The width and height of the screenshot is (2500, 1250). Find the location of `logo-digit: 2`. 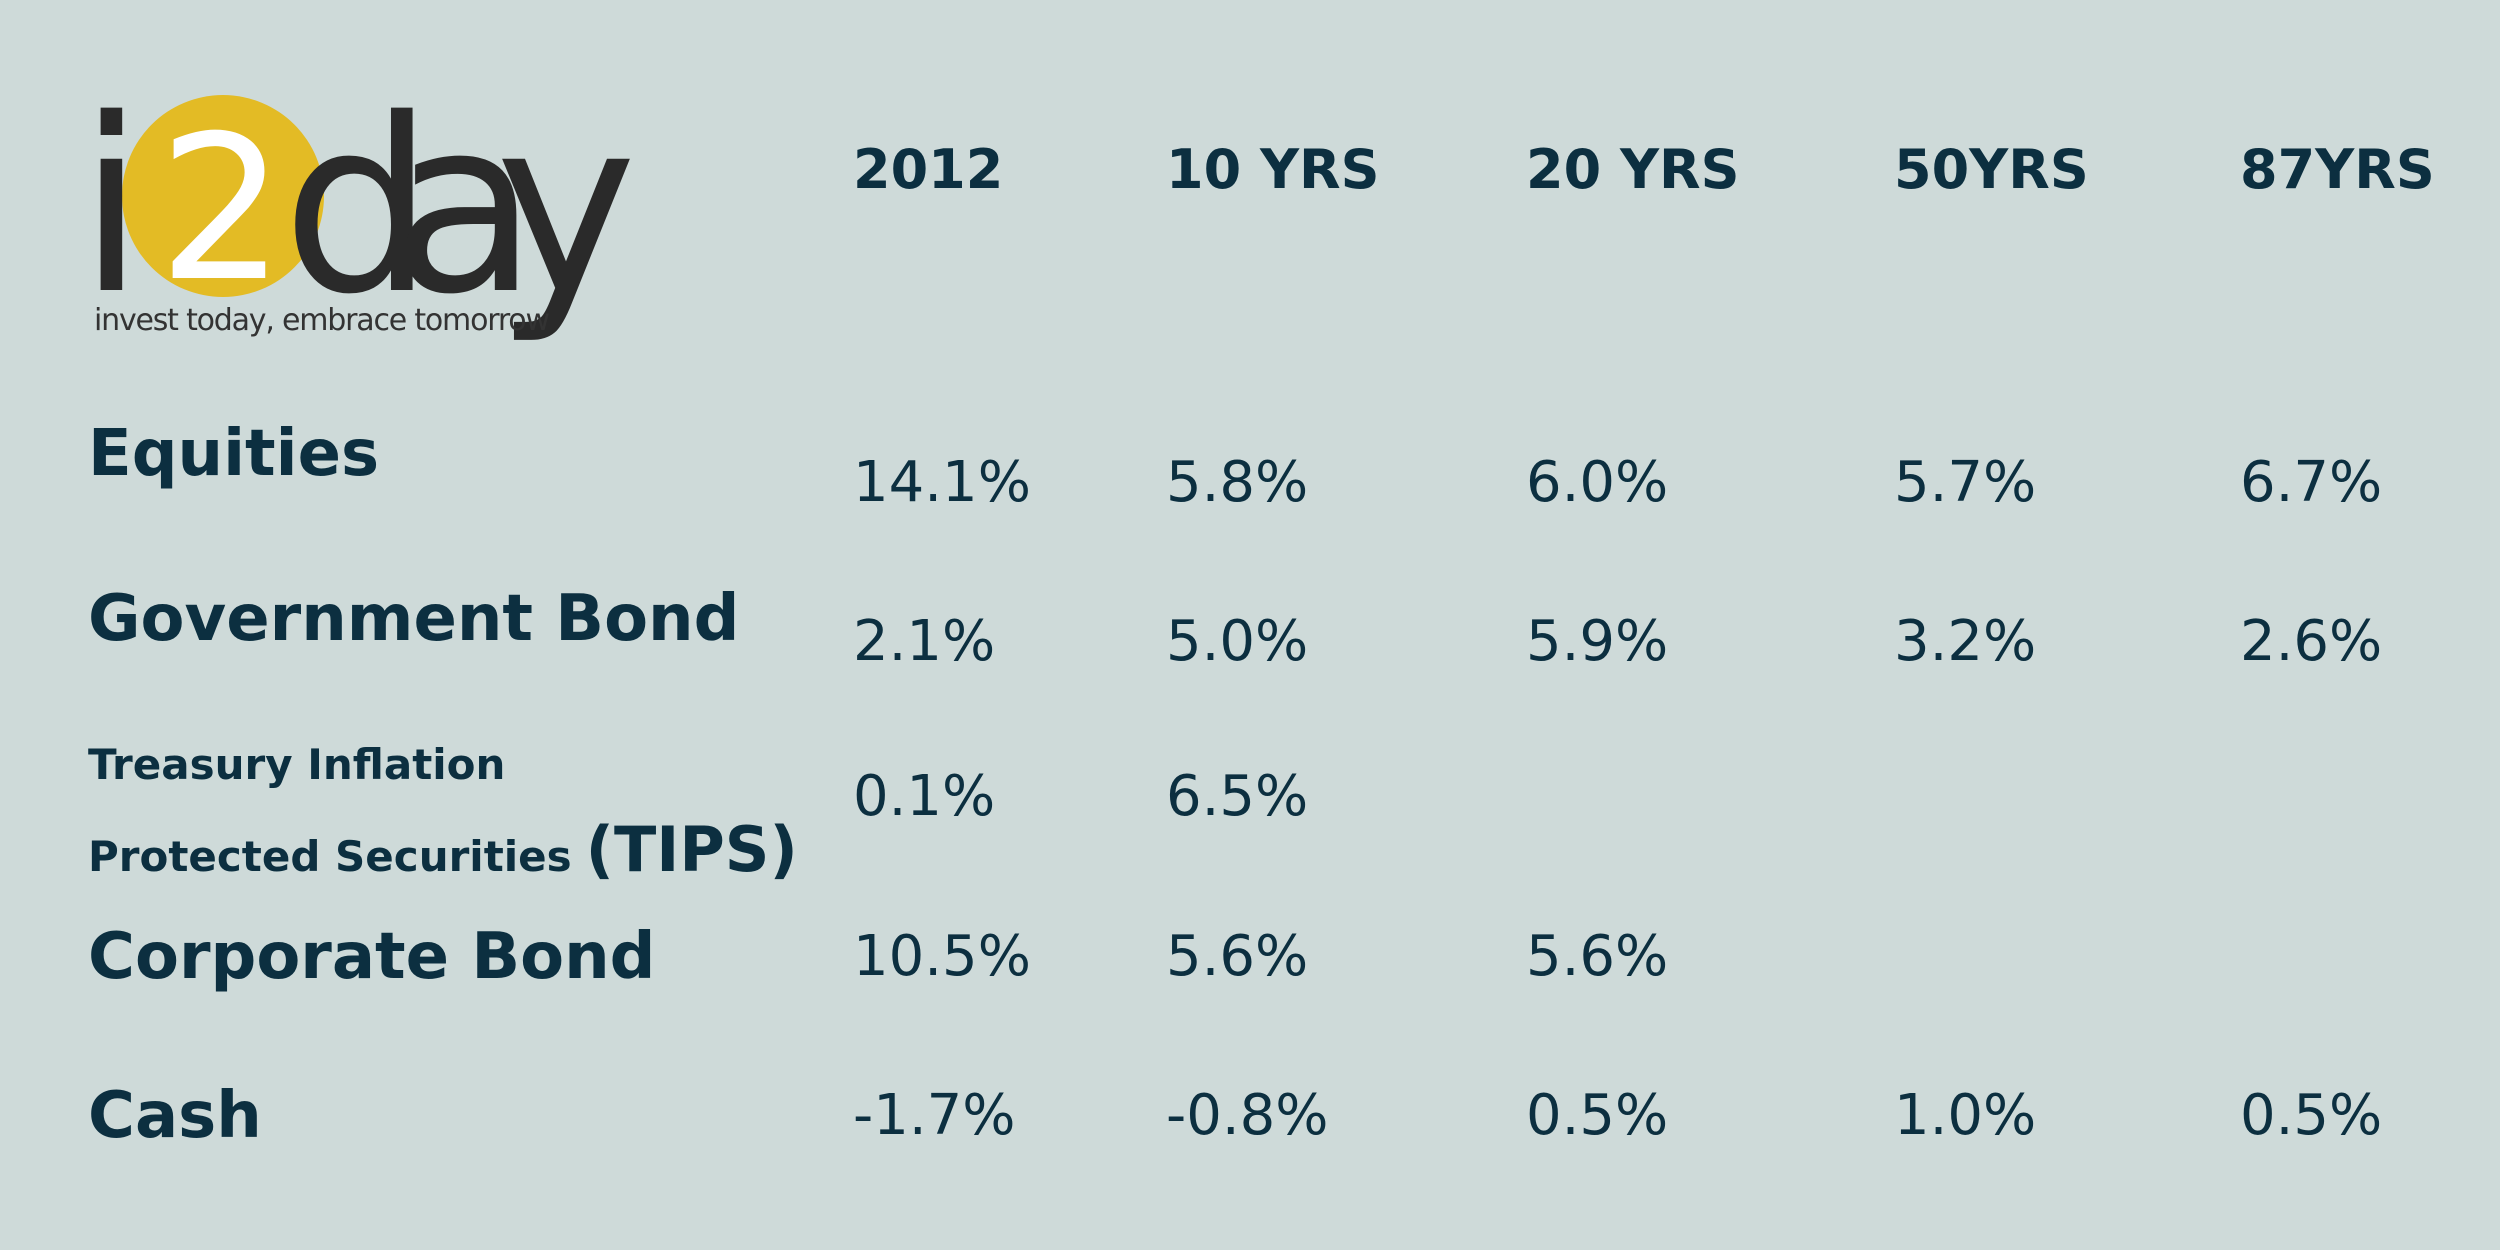

logo-digit: 2 is located at coordinates (221, 209).